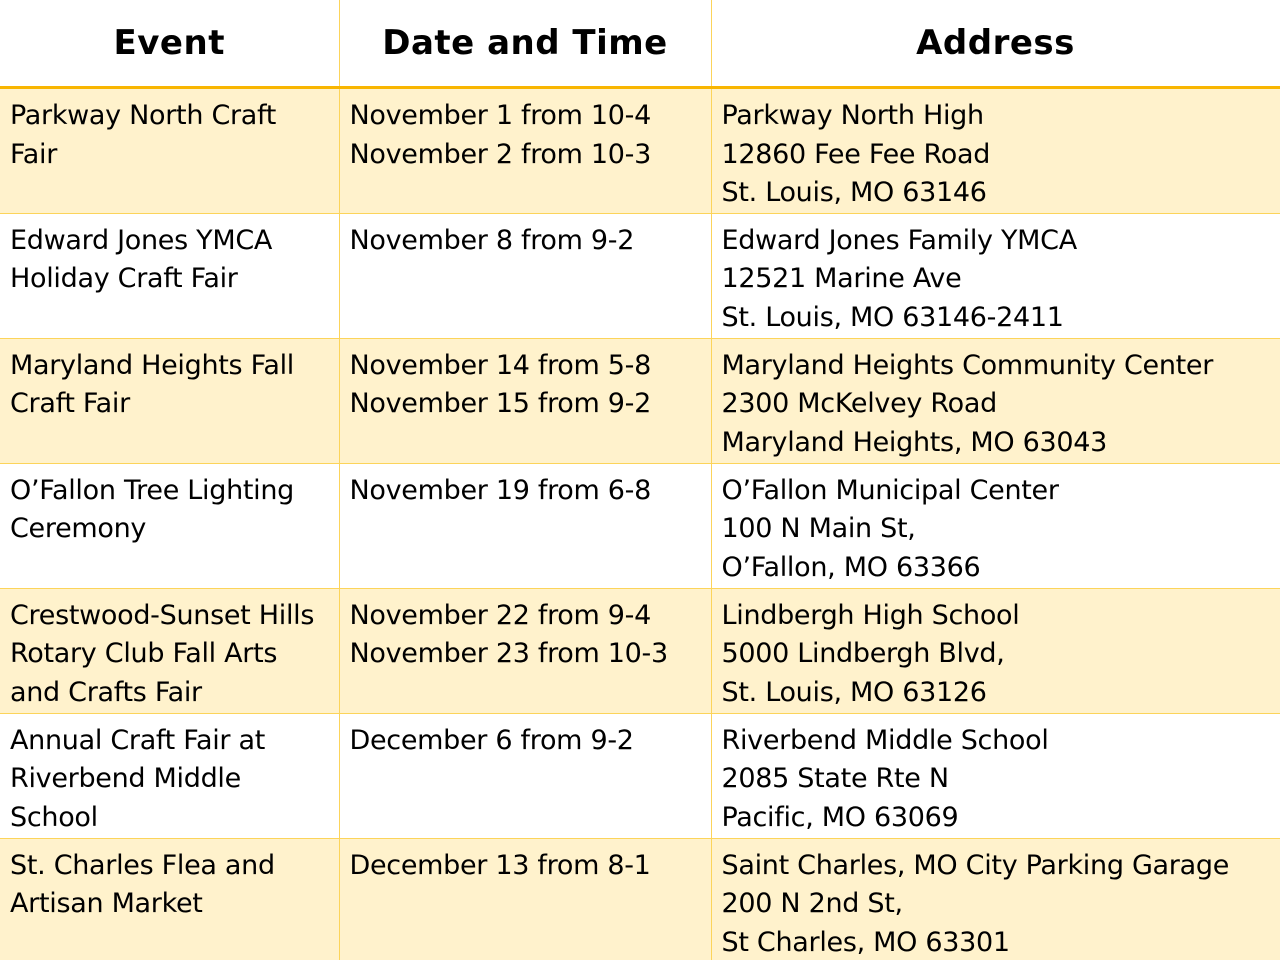 The image size is (1280, 960). What do you see at coordinates (491, 740) in the screenshot?
I see `date-time-cell-line: December 6 from 9-2` at bounding box center [491, 740].